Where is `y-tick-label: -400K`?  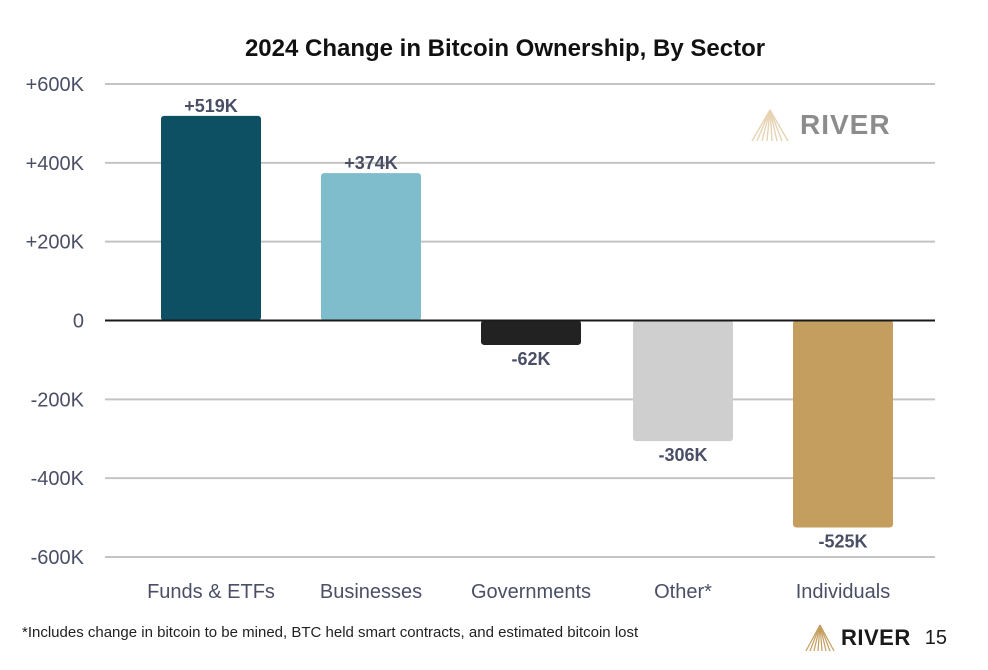
y-tick-label: -400K is located at coordinates (58, 479).